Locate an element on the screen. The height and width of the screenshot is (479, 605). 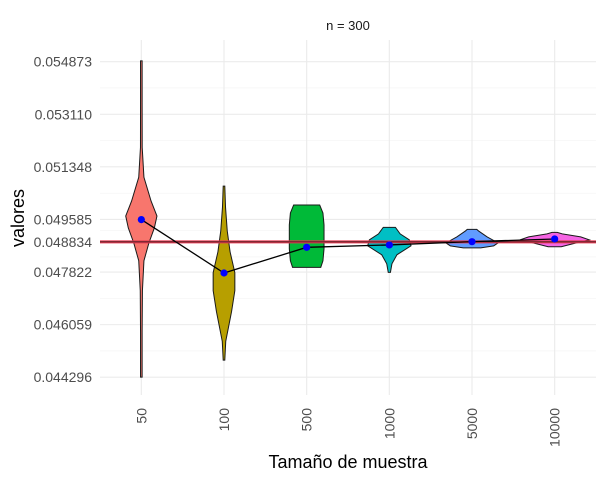
y-tick-label: 0.046059 is located at coordinates (63, 325).